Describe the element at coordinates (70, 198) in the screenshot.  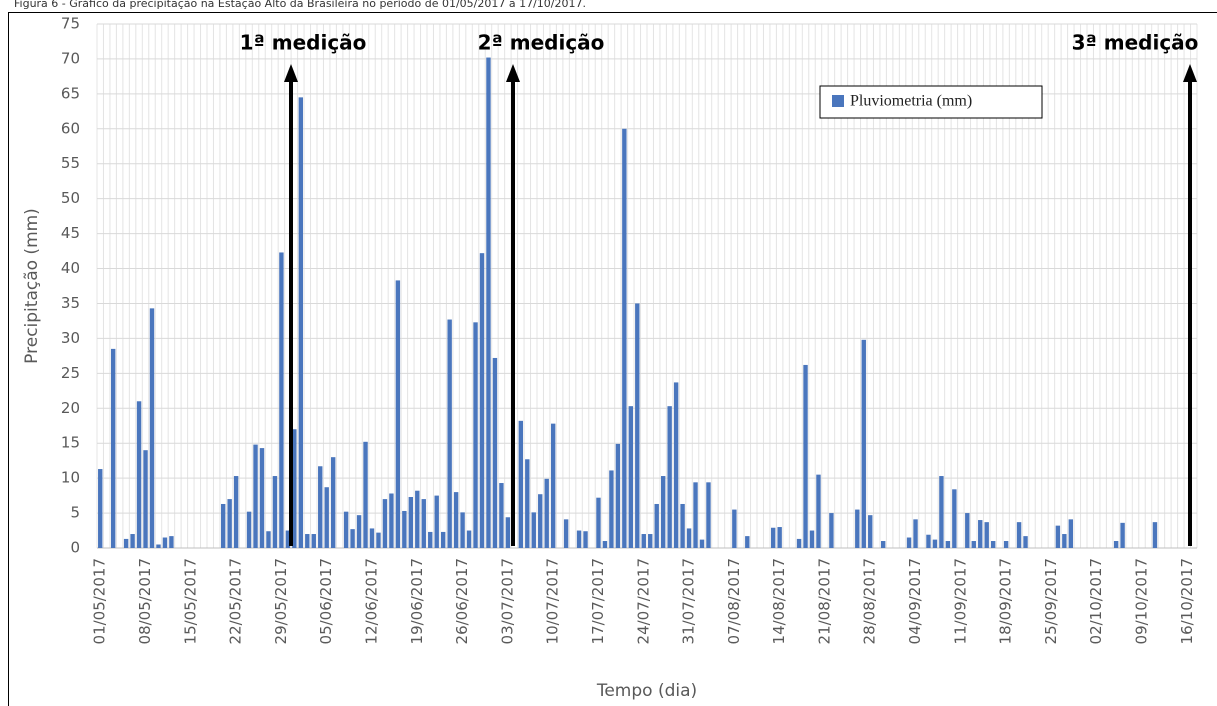
I see `y-tick-label: 50` at that location.